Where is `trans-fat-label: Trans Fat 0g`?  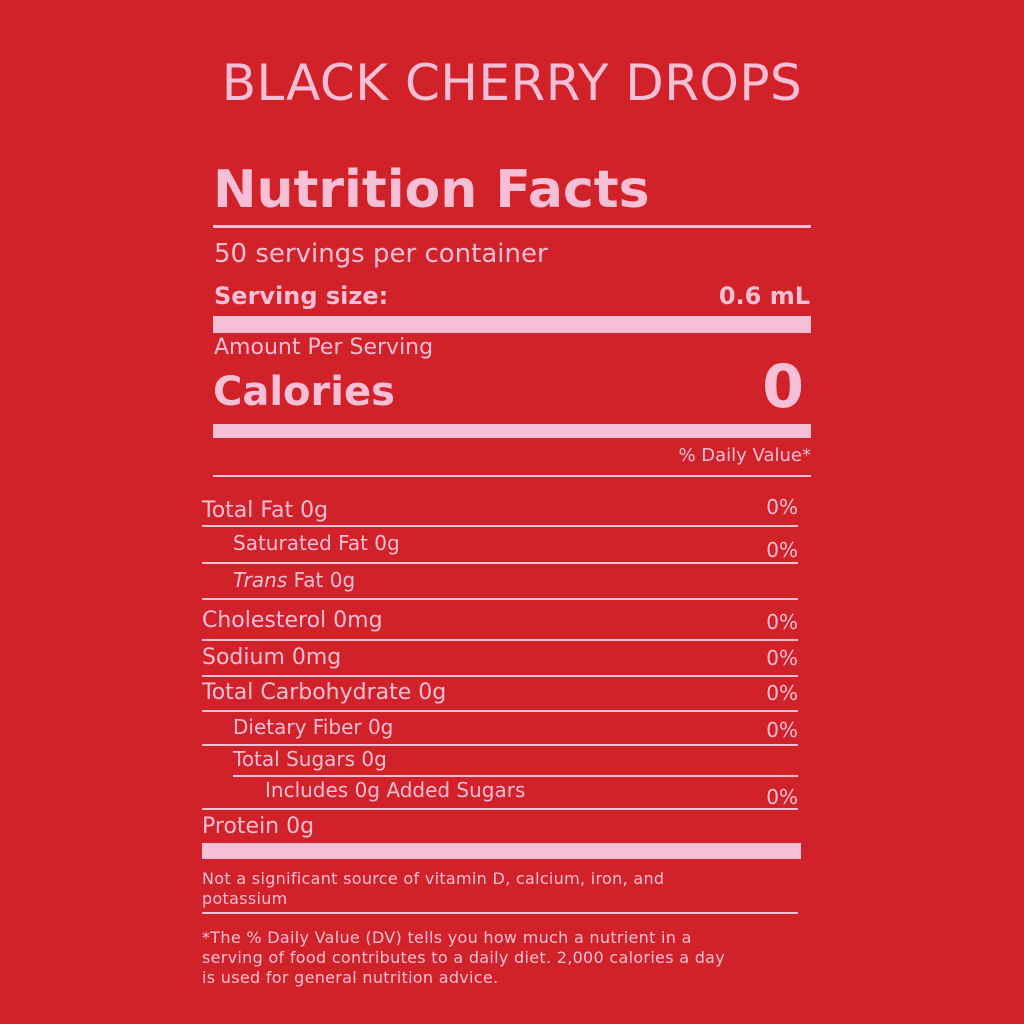
trans-fat-label: Trans Fat 0g is located at coordinates (294, 580).